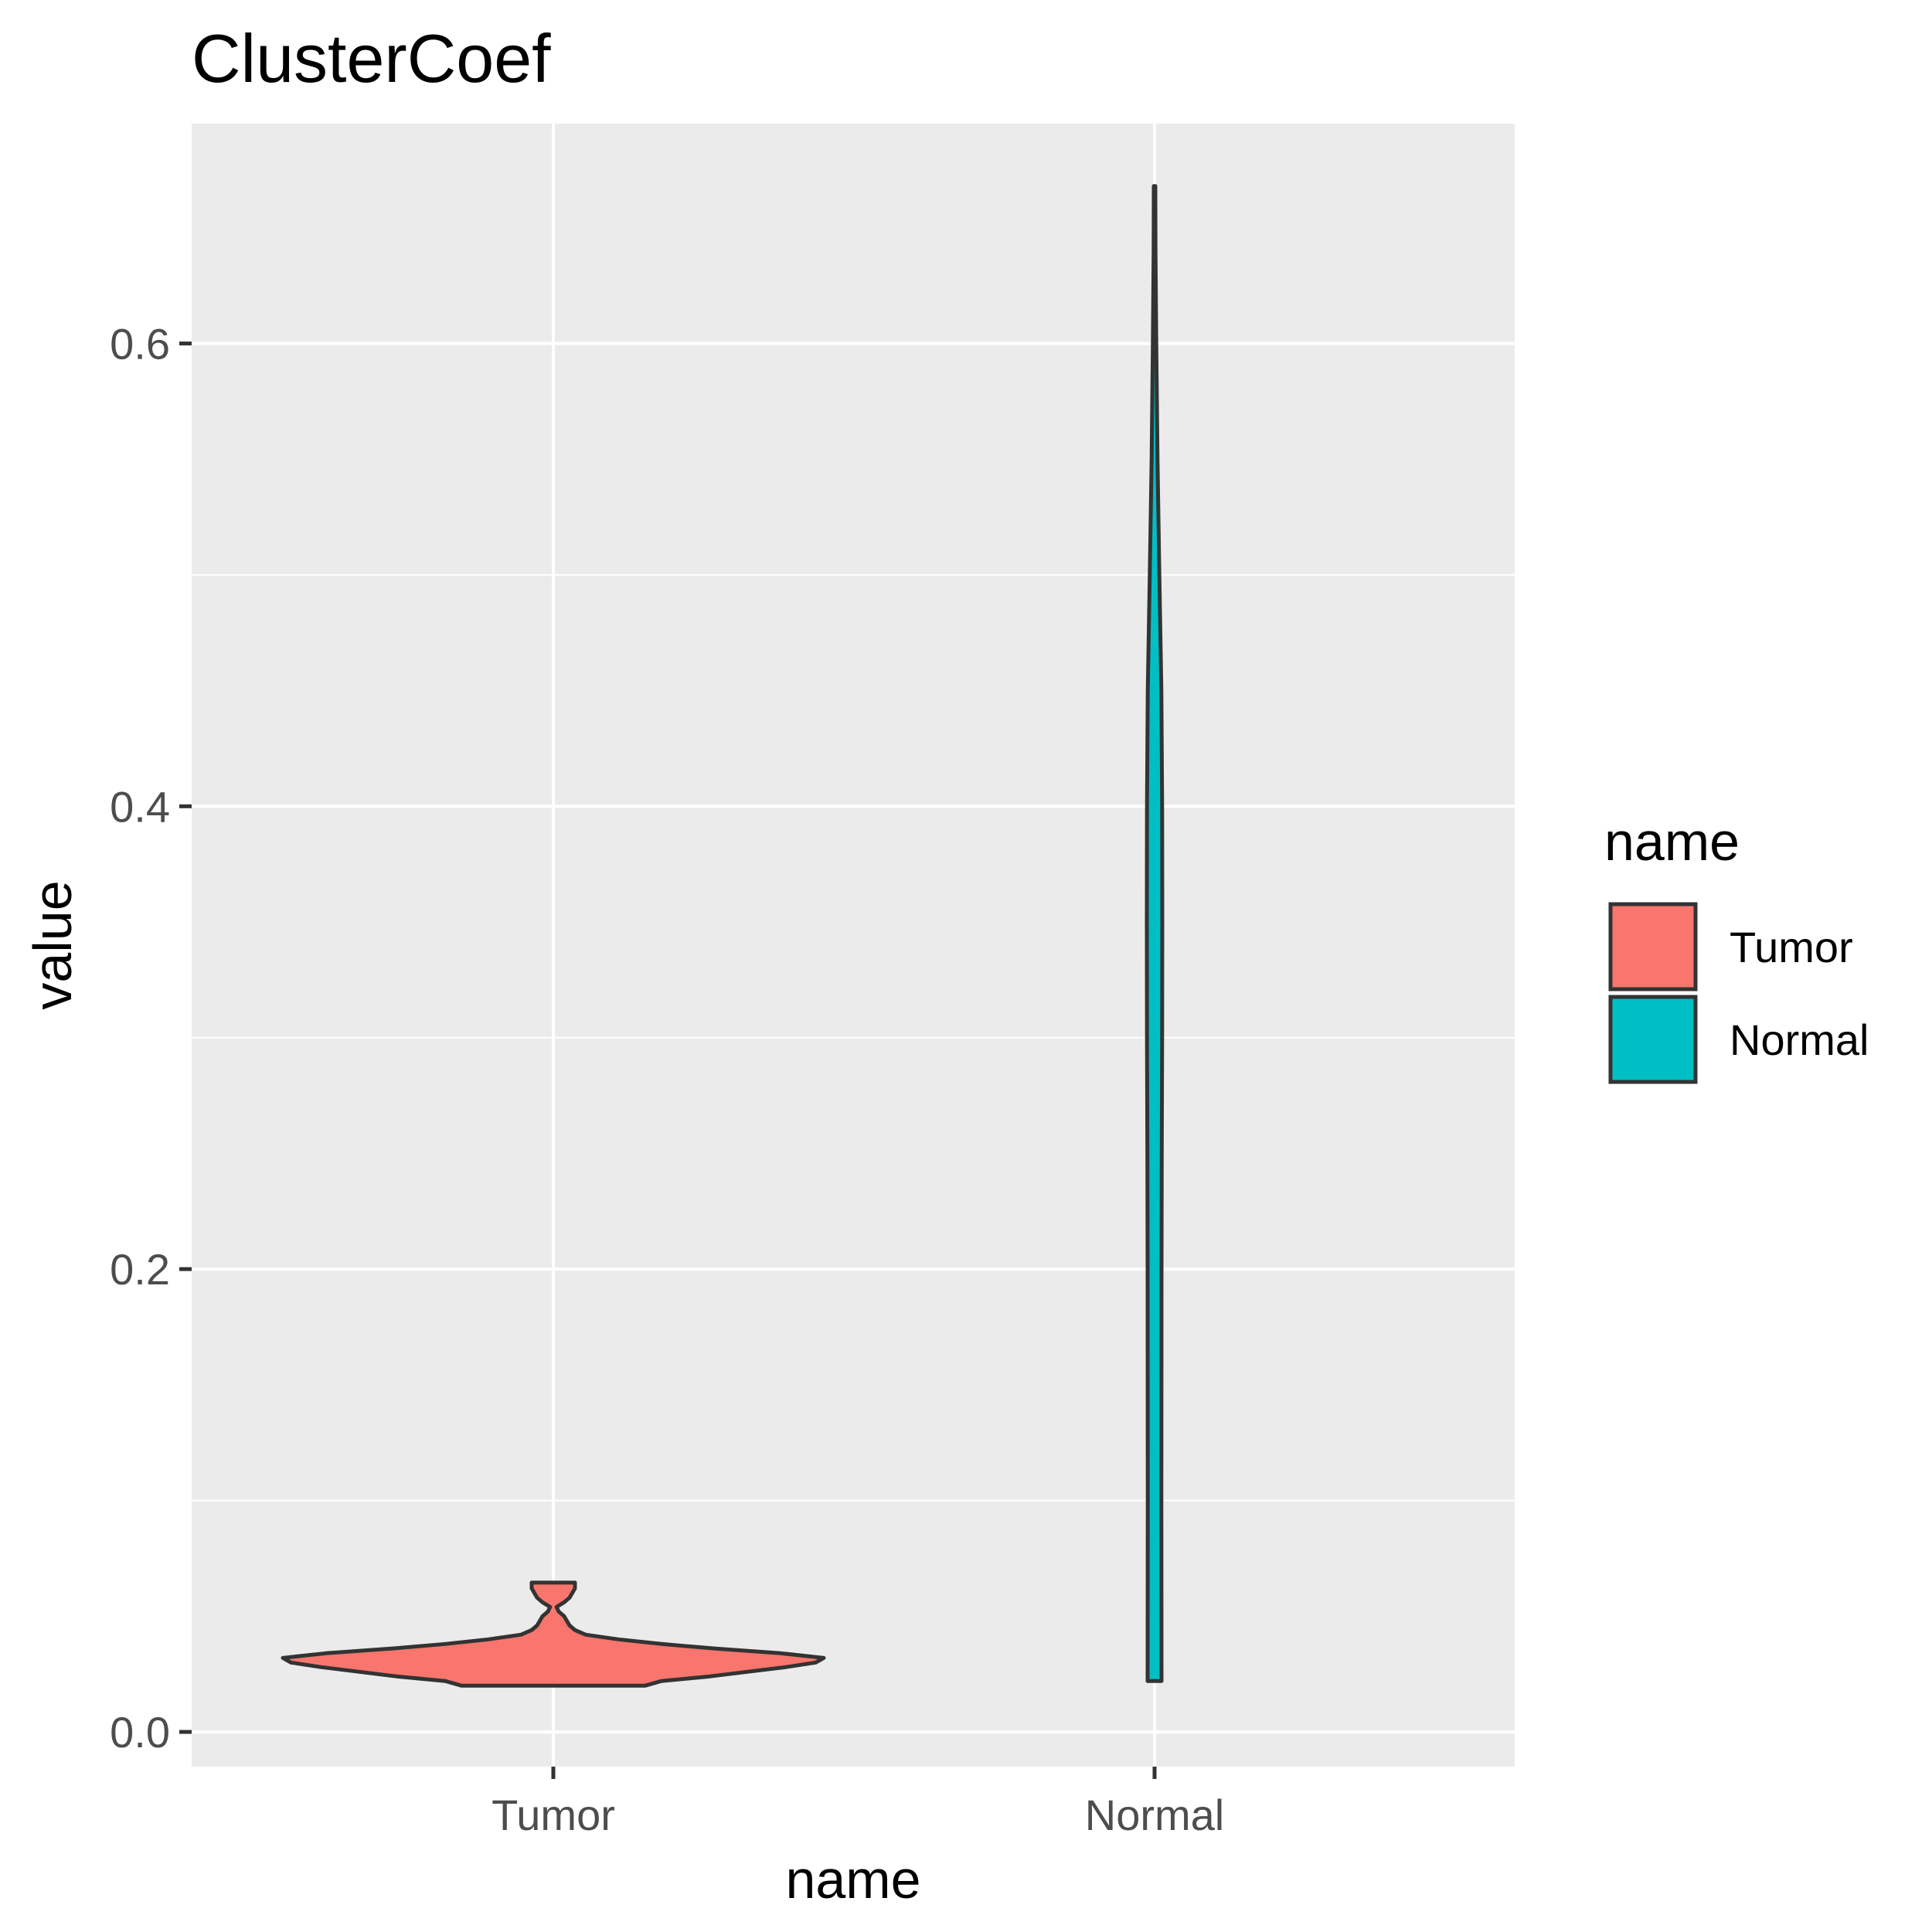 The width and height of the screenshot is (1932, 1932). What do you see at coordinates (852, 1880) in the screenshot?
I see `x-axis-title: name` at bounding box center [852, 1880].